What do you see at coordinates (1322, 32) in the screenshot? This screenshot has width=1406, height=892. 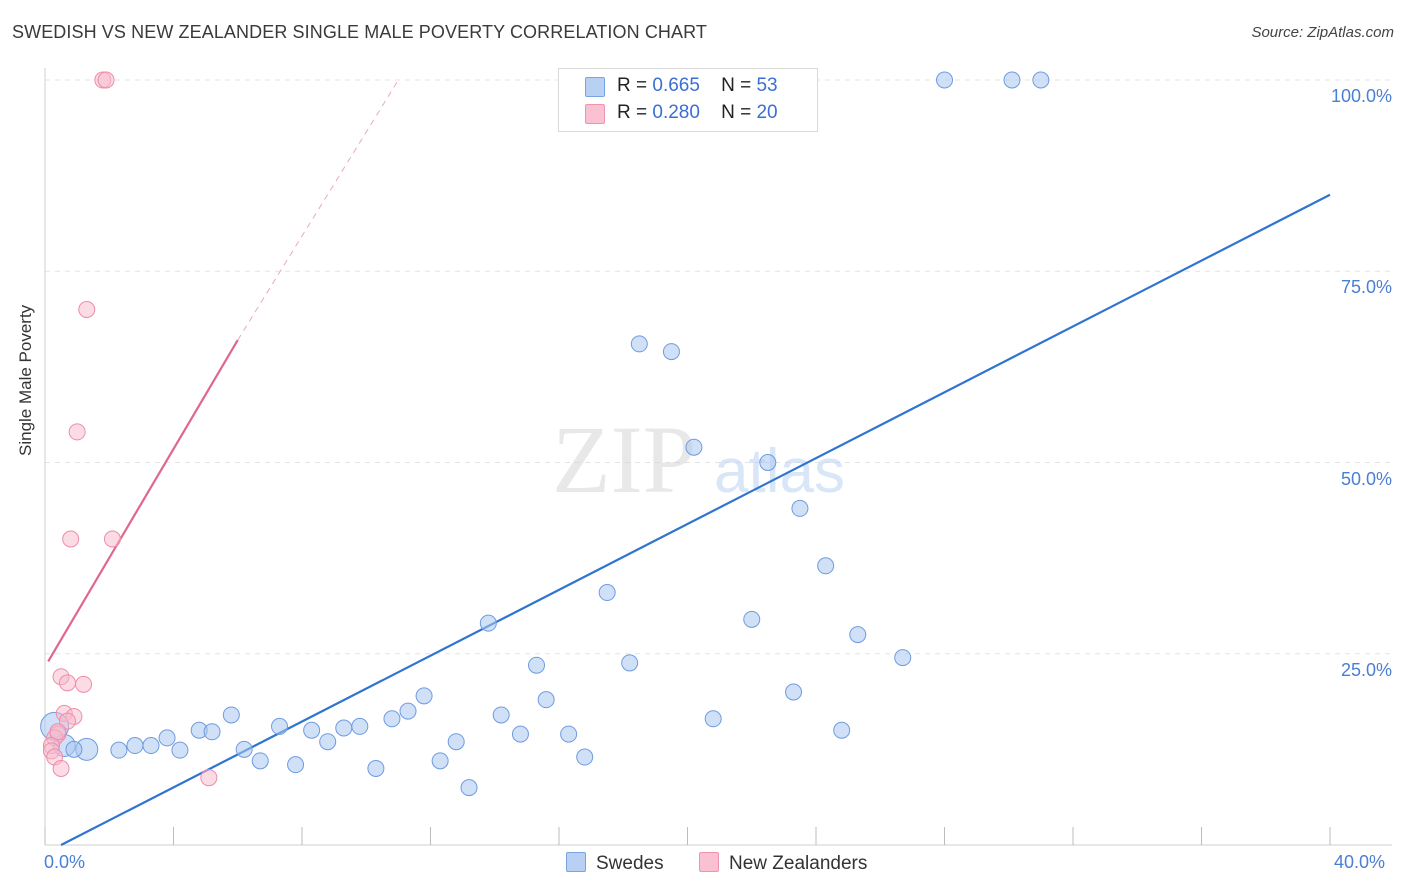 I see `source-credit: Source: ZipAtlas.com` at bounding box center [1322, 32].